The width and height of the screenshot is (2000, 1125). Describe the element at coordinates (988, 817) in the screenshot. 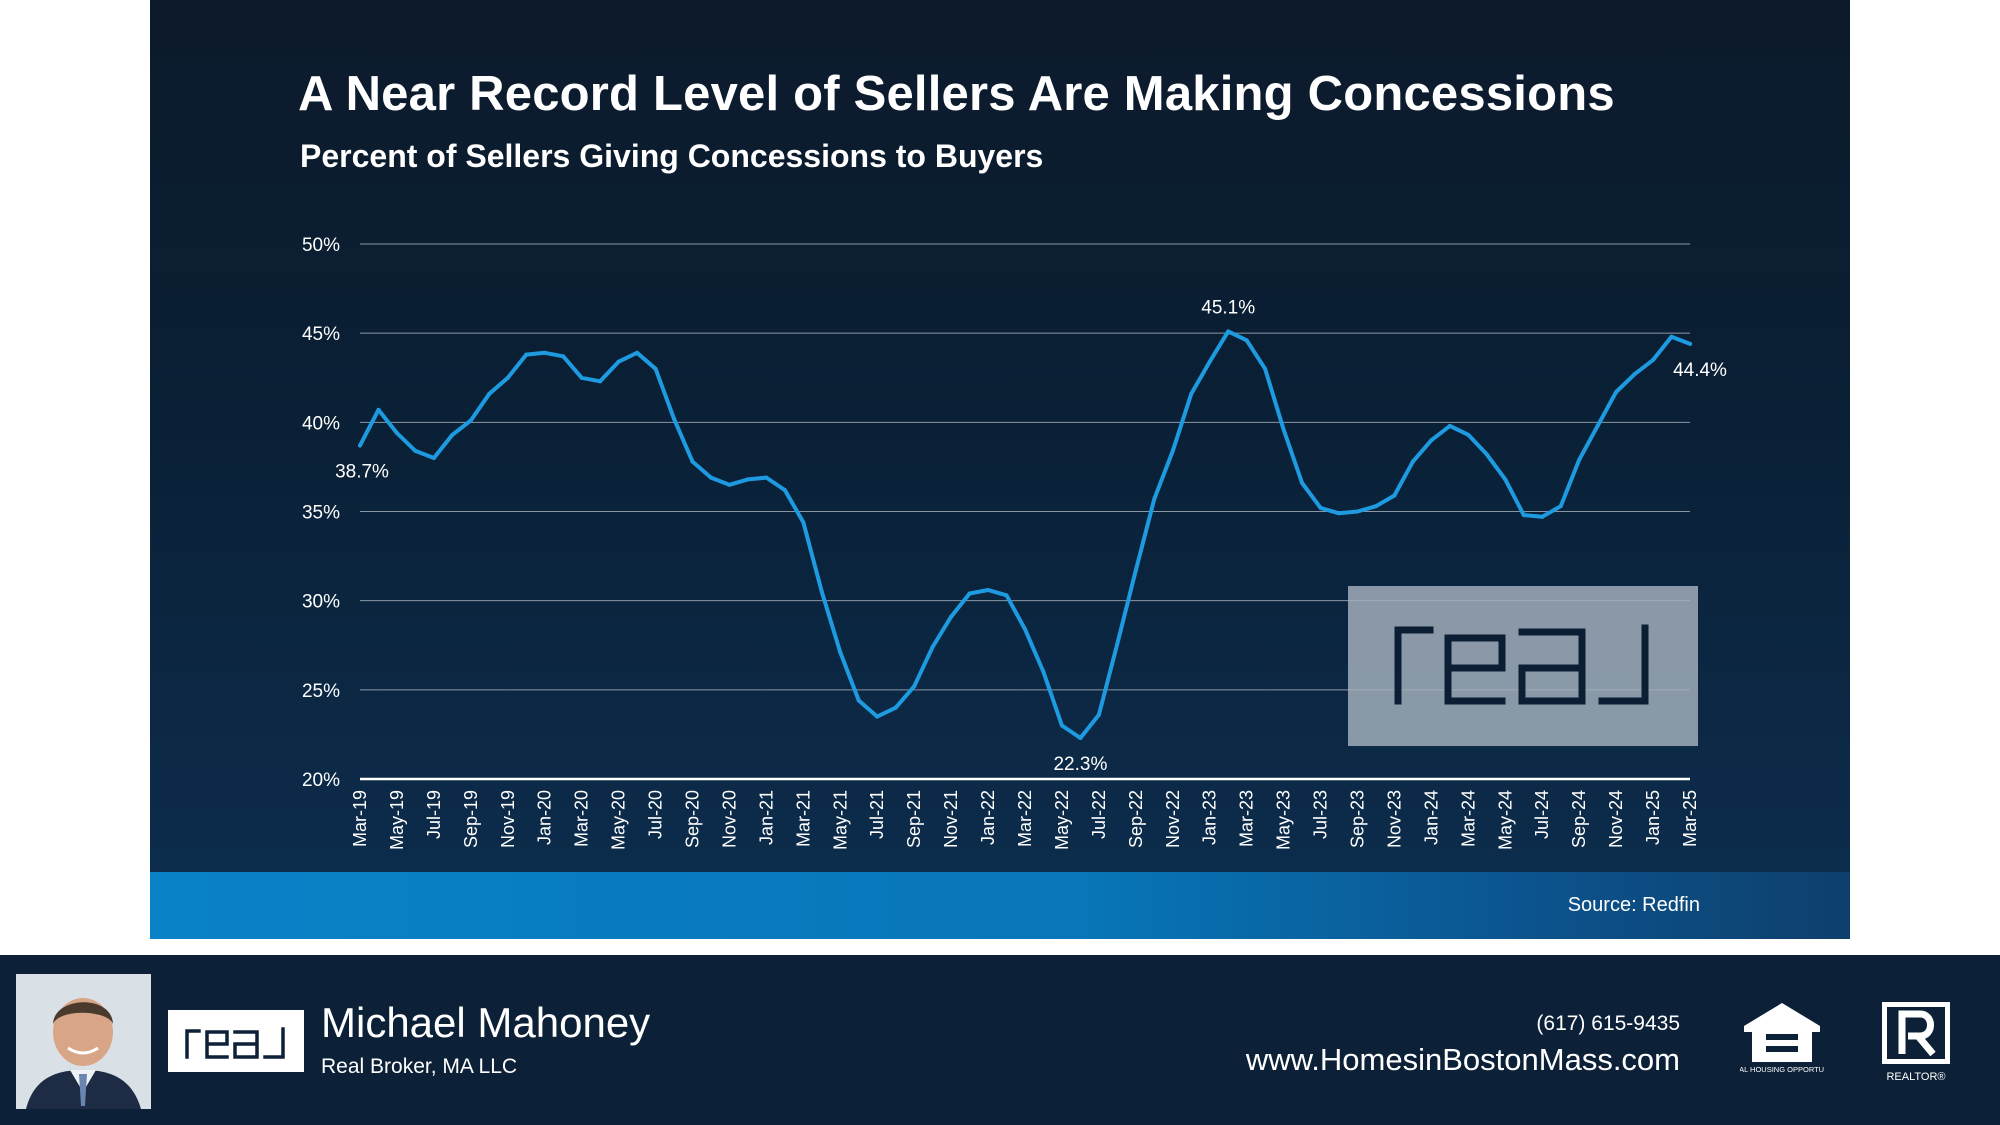

I see `x-tick-label: Jan-22` at that location.